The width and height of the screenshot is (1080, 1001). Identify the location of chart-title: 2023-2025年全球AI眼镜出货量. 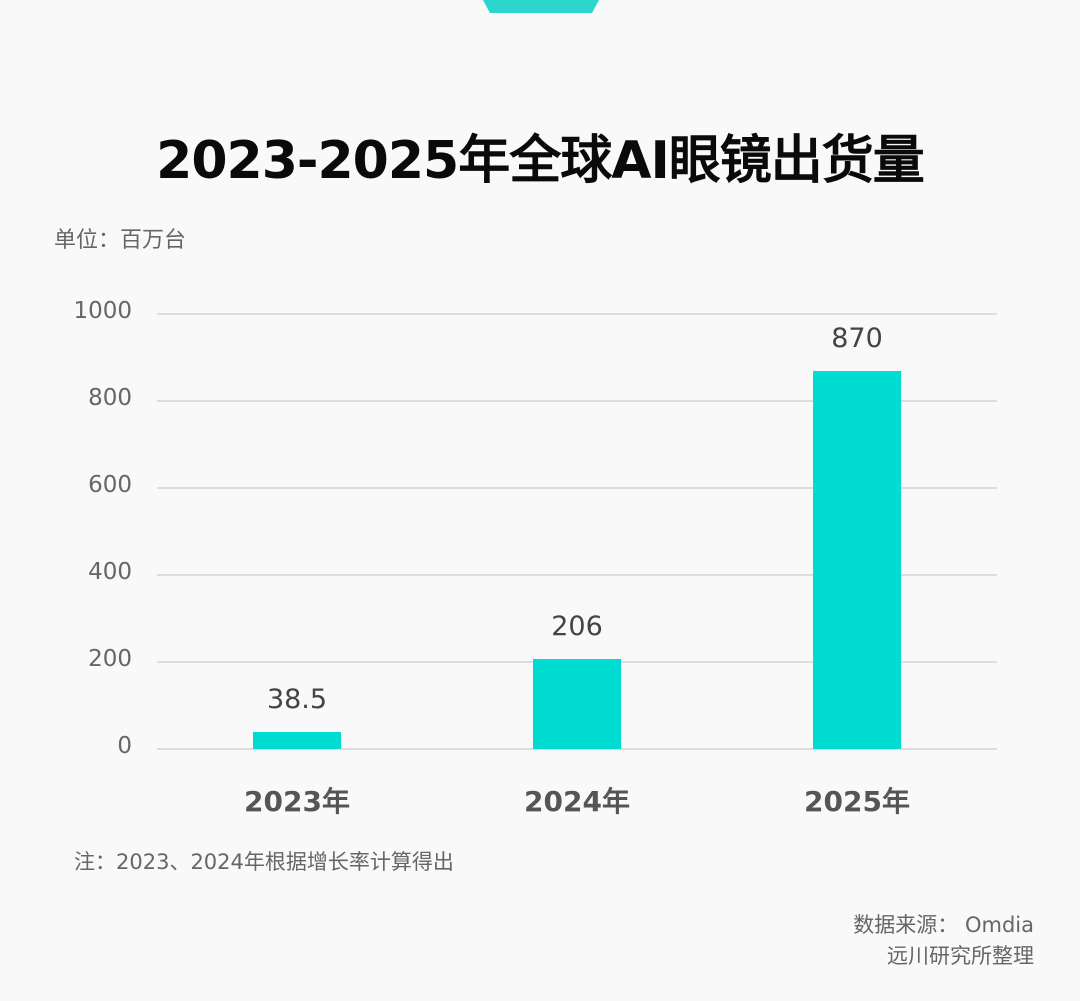
(540, 161).